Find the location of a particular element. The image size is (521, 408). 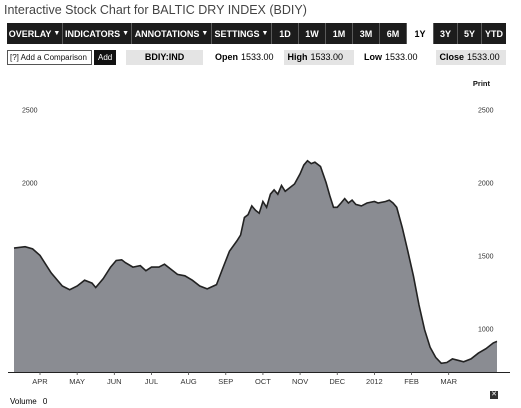

y-tick-right-2500: 2500 is located at coordinates (486, 111).